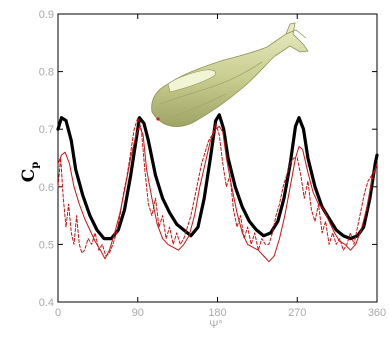 Image resolution: width=389 pixels, height=338 pixels. Describe the element at coordinates (138, 313) in the screenshot. I see `x-tick-label-90: 90` at that location.